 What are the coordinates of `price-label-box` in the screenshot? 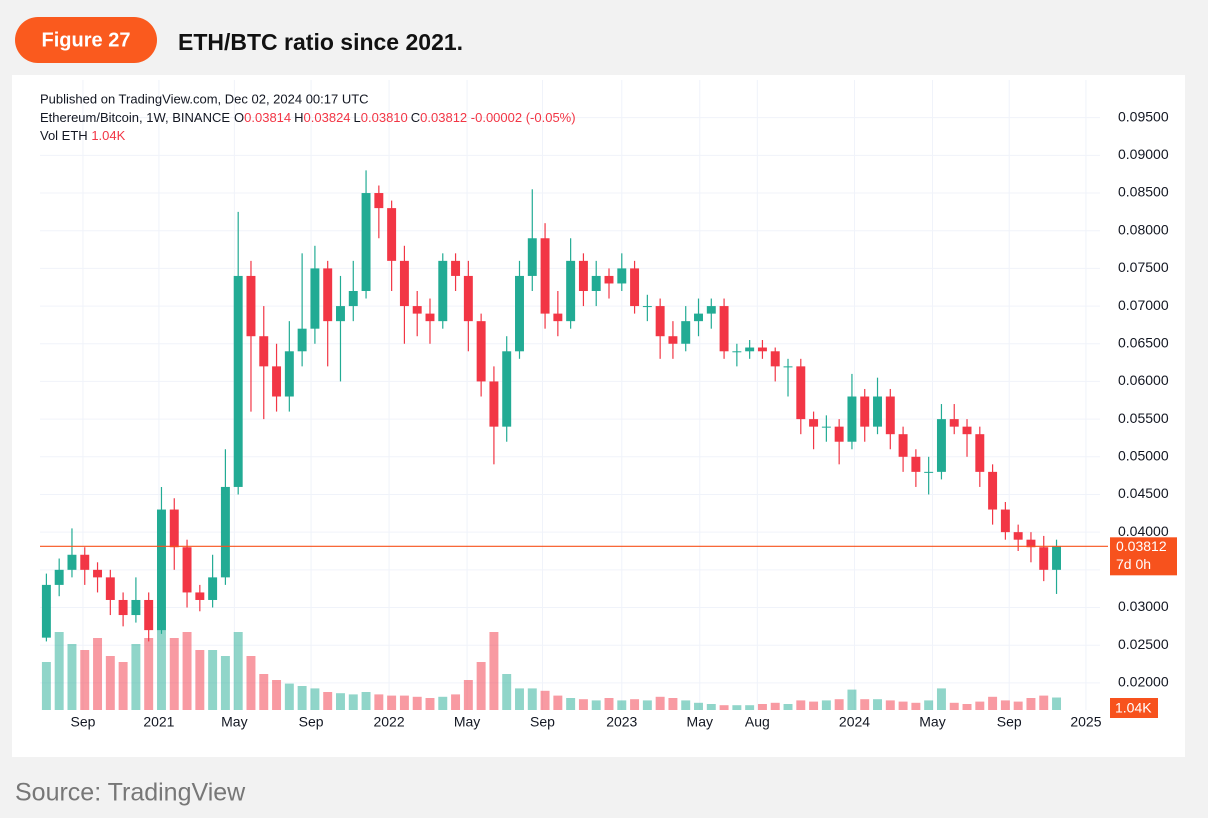 It's located at (1143, 556).